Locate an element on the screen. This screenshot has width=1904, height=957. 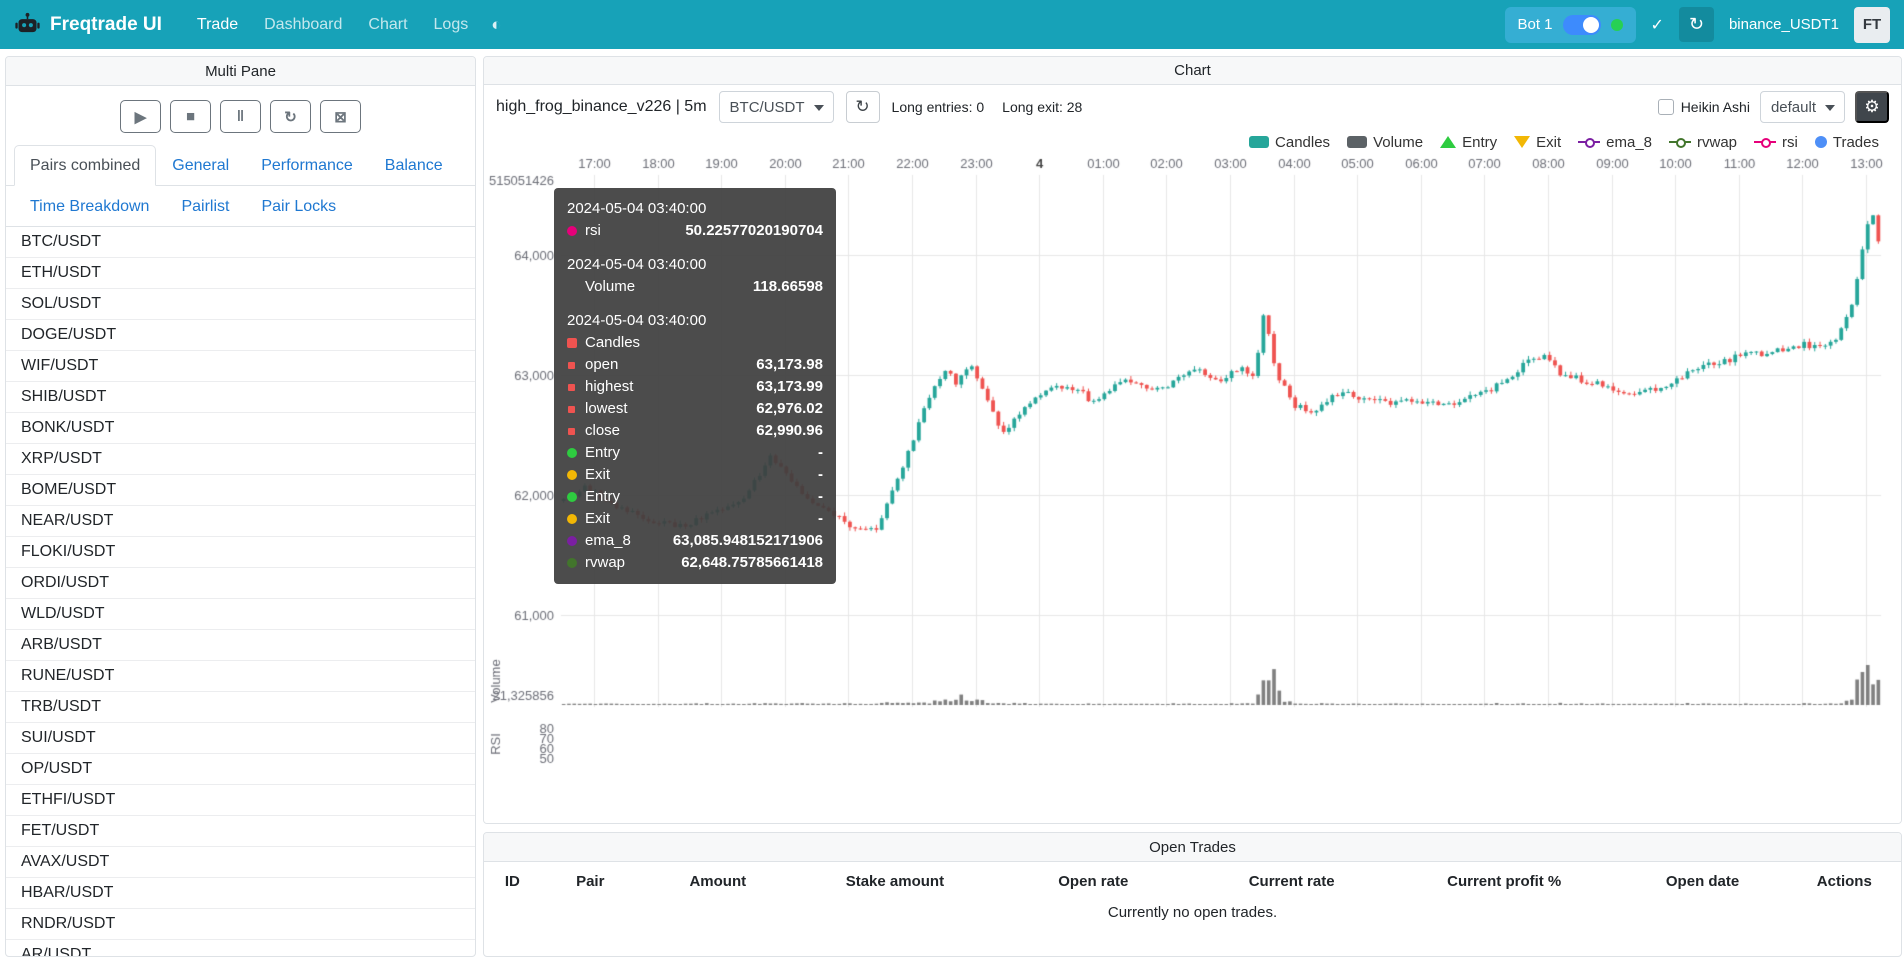
navbar-reload-button: ↻ is located at coordinates (1696, 24).